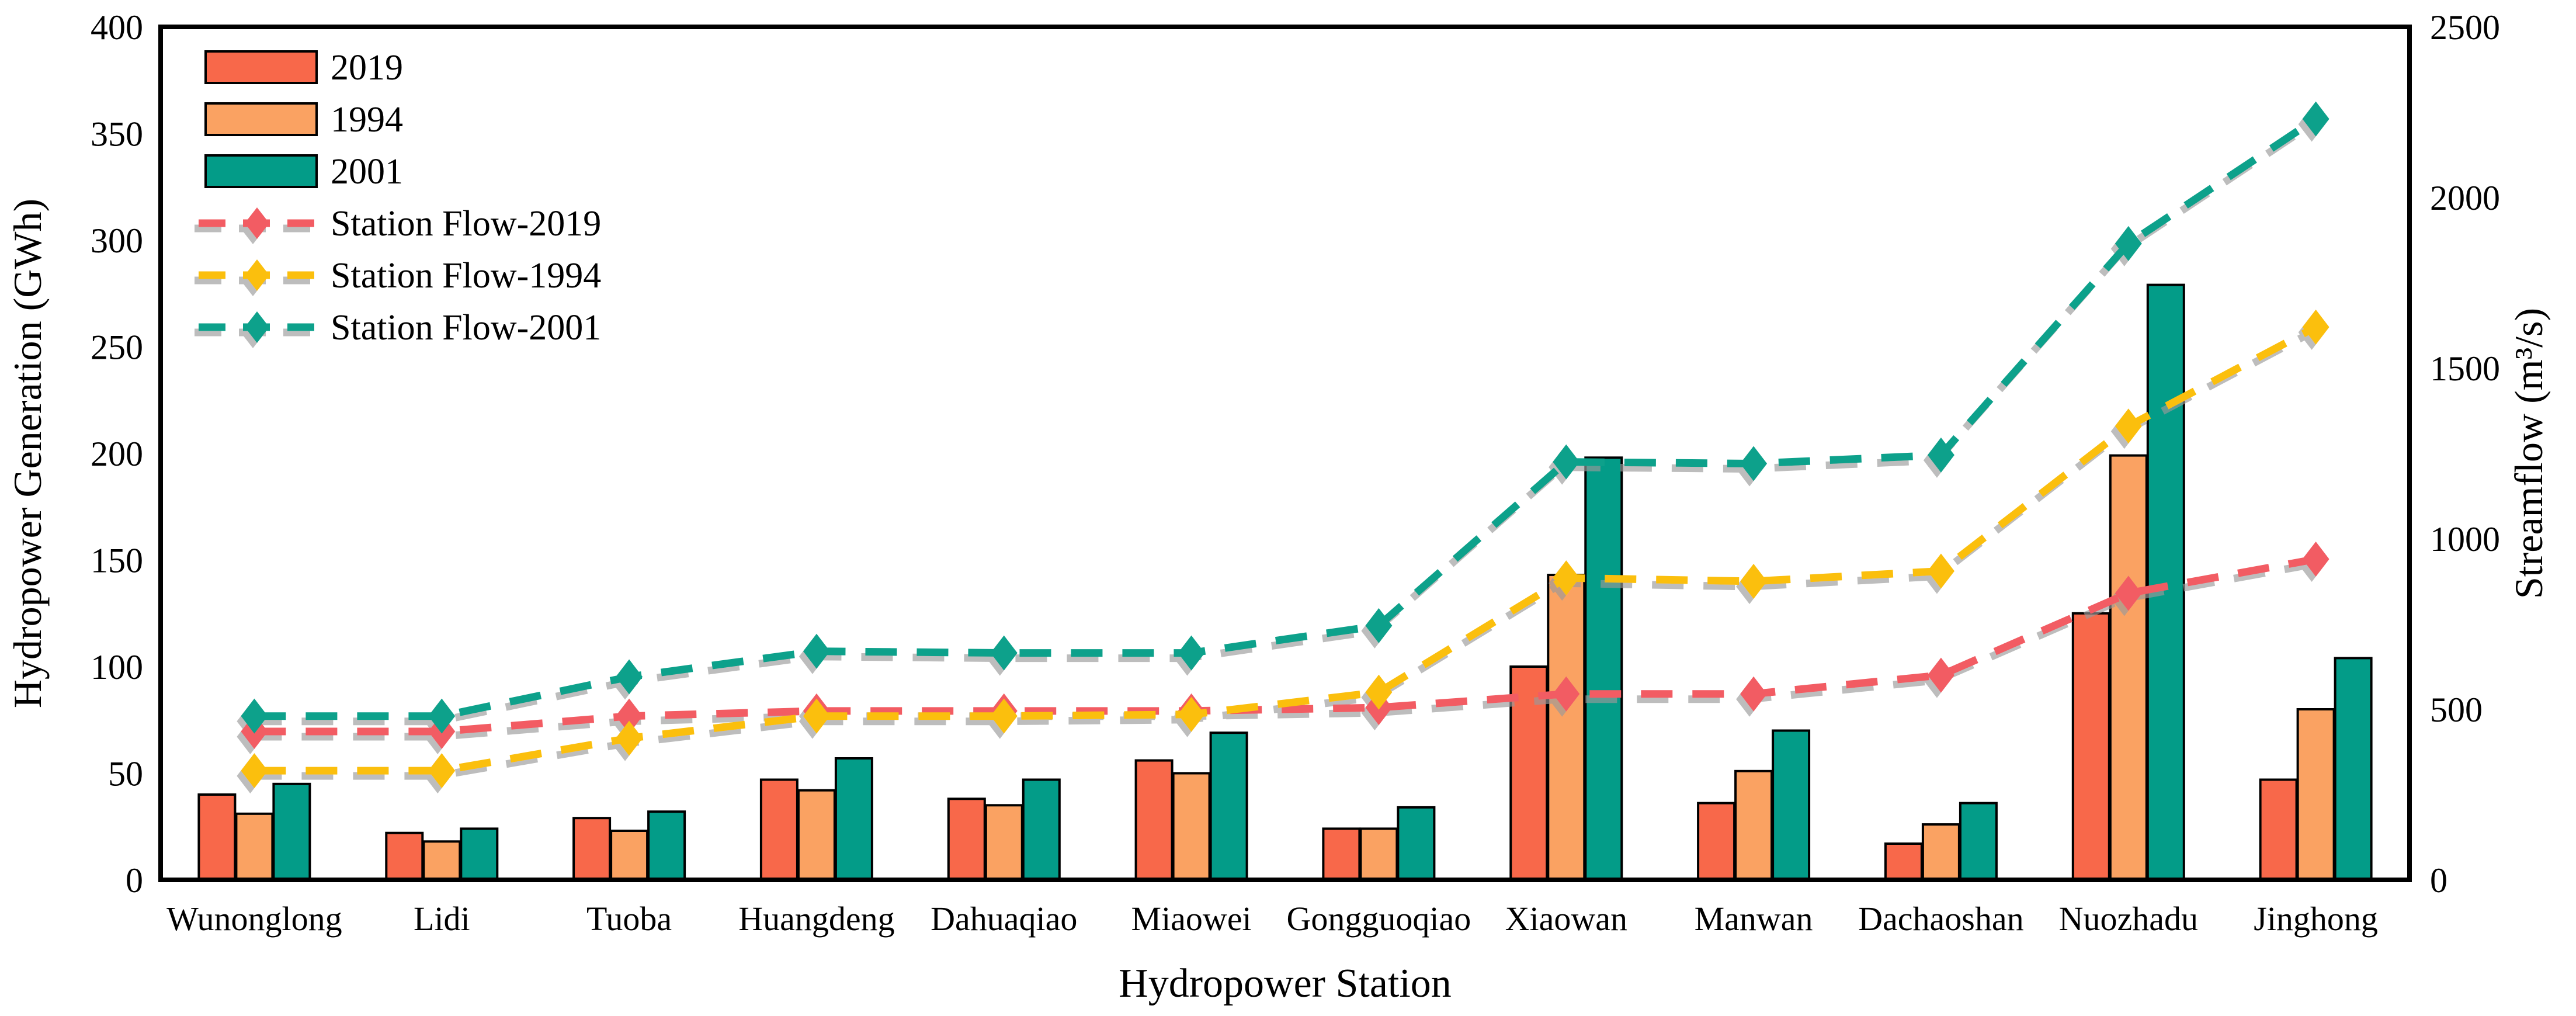 The image size is (2576, 1016). Describe the element at coordinates (667, 846) in the screenshot. I see `bar-2001-Tuoba` at that location.